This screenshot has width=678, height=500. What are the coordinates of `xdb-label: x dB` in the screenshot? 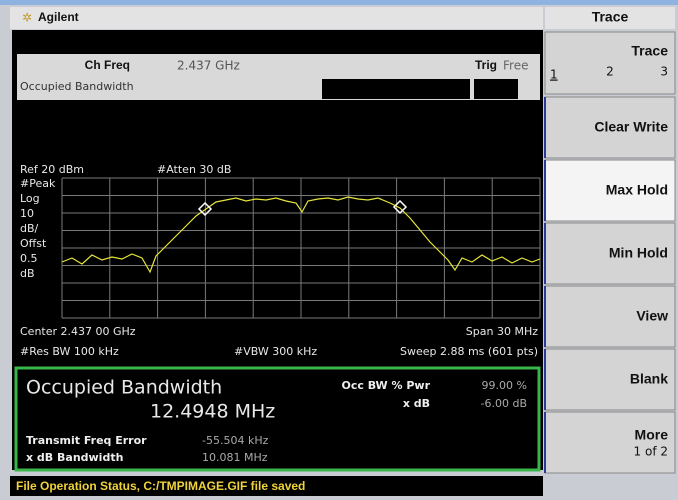 It's located at (416, 403).